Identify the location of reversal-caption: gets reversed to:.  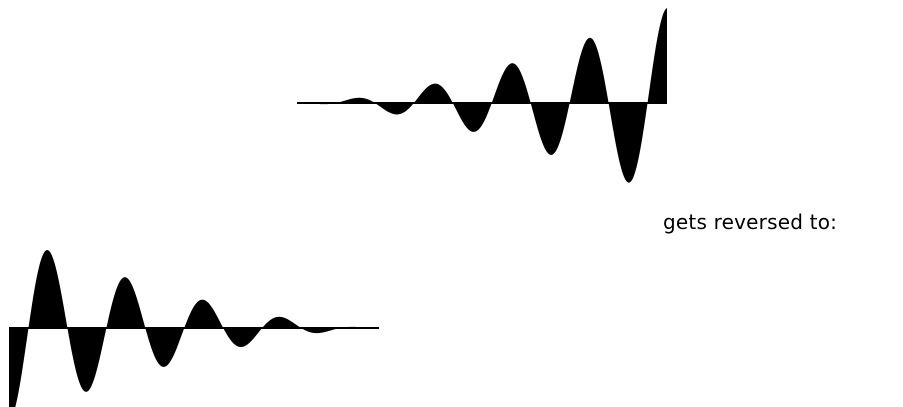
(750, 222).